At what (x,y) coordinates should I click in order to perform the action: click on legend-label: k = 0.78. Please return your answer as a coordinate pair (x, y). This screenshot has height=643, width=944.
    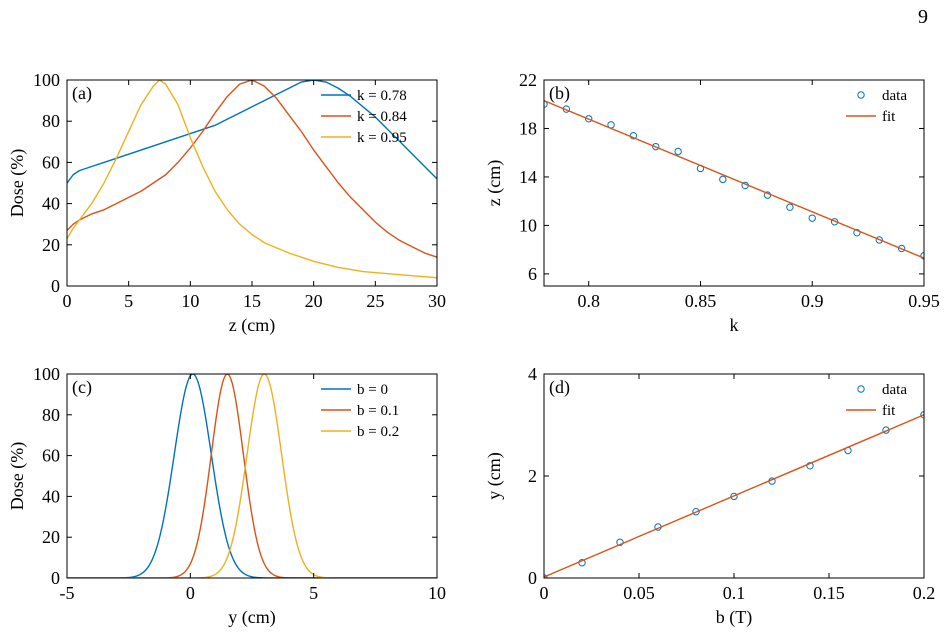
    Looking at the image, I should click on (382, 96).